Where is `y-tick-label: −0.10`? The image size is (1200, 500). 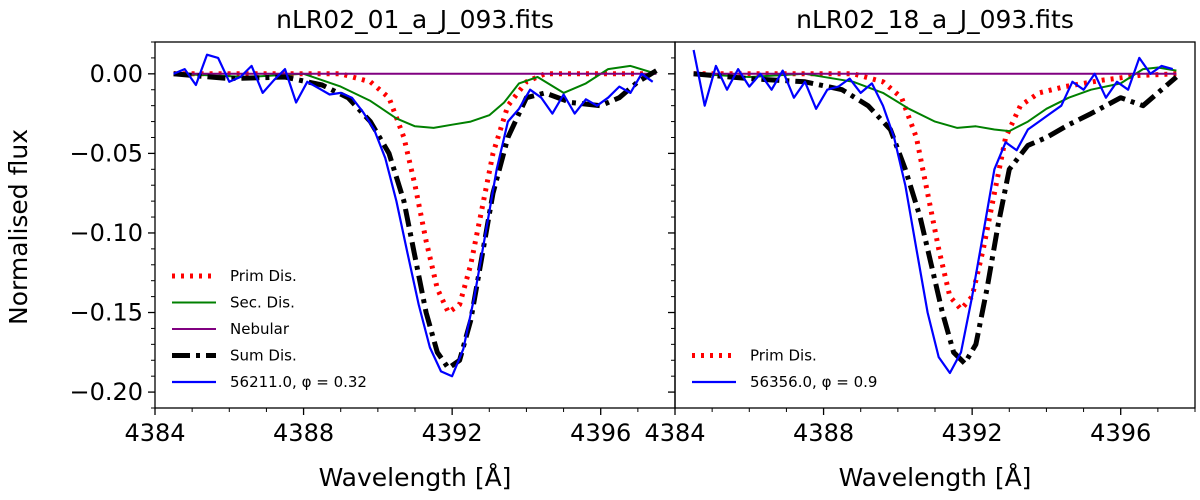
y-tick-label: −0.10 is located at coordinates (106, 233).